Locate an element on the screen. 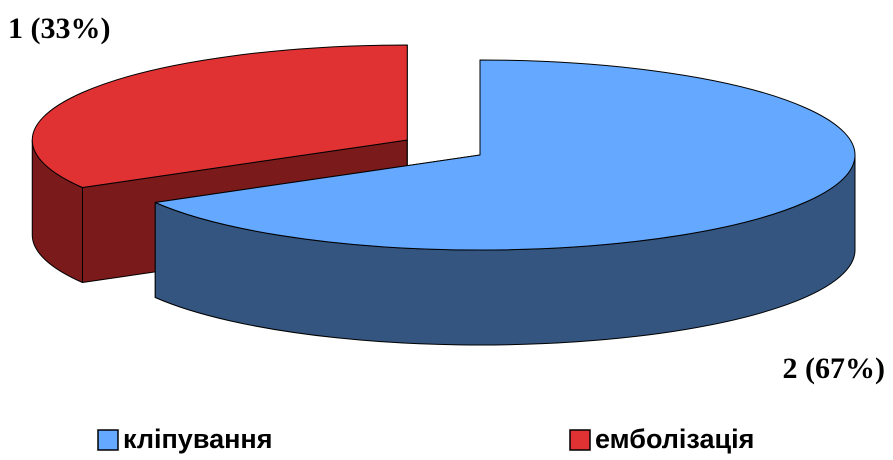  legend-label: емболізація is located at coordinates (674, 439).